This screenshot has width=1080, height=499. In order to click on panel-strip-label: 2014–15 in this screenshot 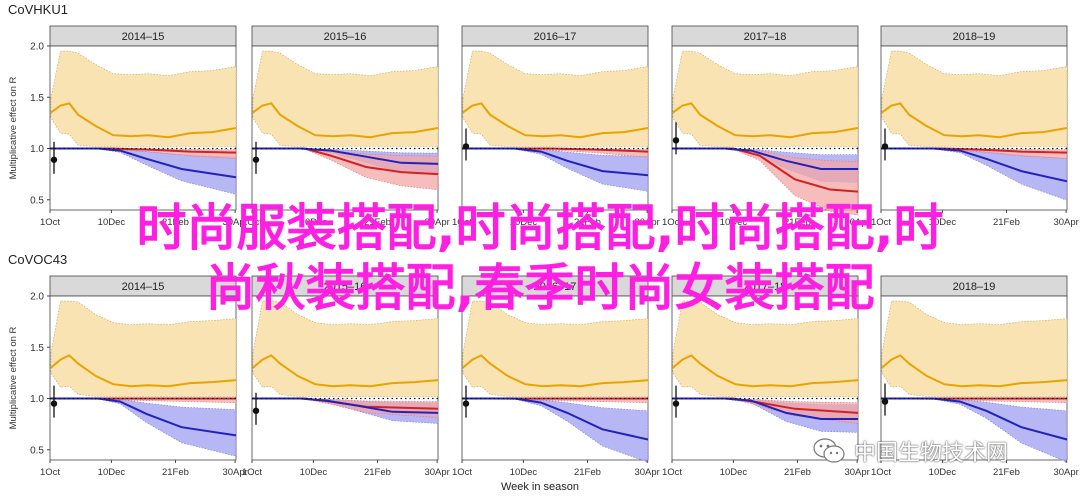, I will do `click(143, 37)`.